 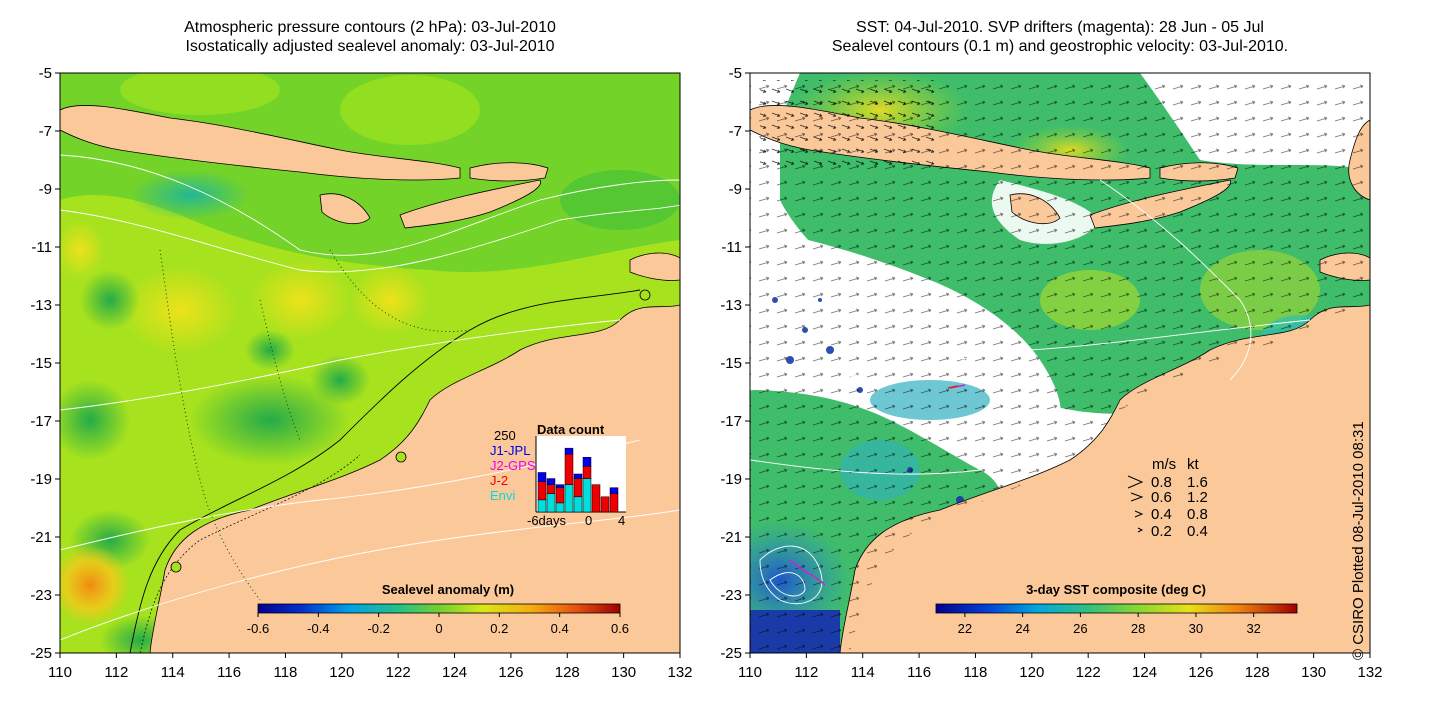 What do you see at coordinates (285, 672) in the screenshot?
I see `left-x-tick-label: 118` at bounding box center [285, 672].